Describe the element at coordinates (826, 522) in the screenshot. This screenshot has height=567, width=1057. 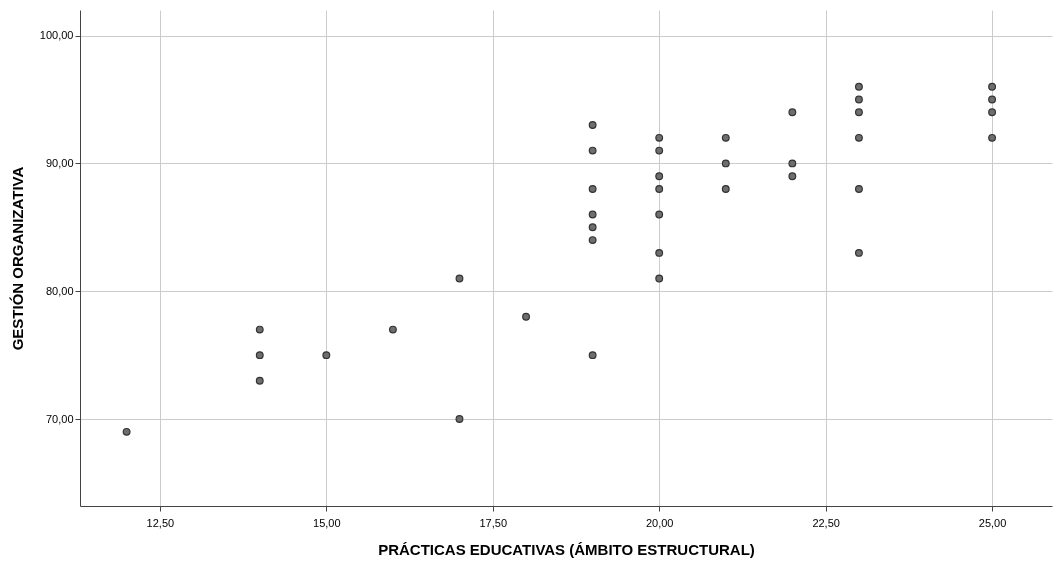
I see `x-tick-label: 22,50` at that location.